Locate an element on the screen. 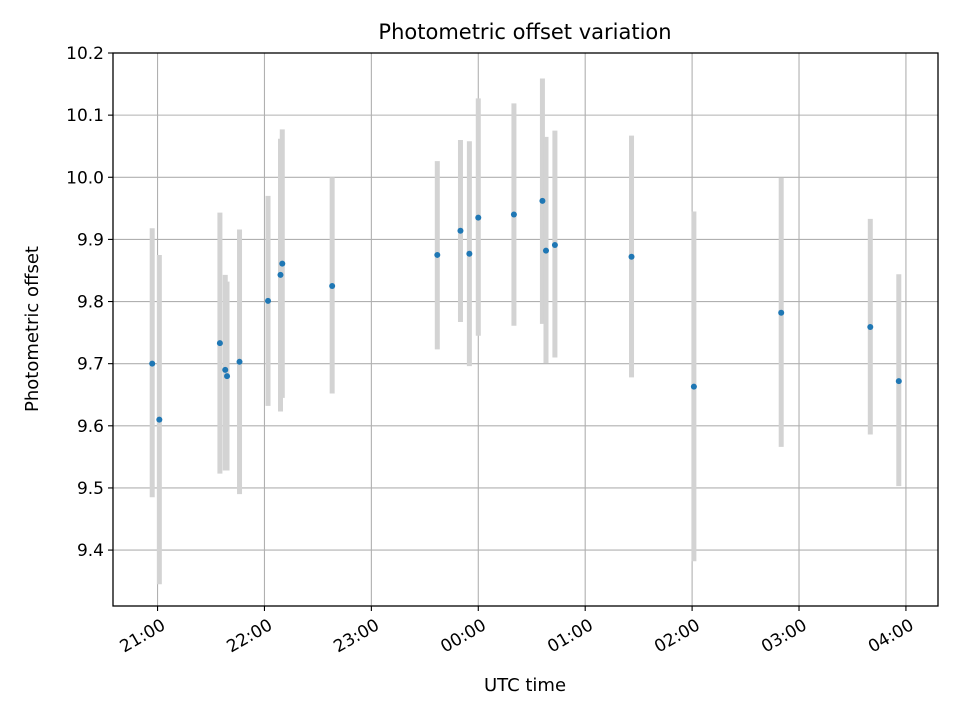 This screenshot has height=720, width=960. x-tick-label: 01:00 is located at coordinates (570, 636).